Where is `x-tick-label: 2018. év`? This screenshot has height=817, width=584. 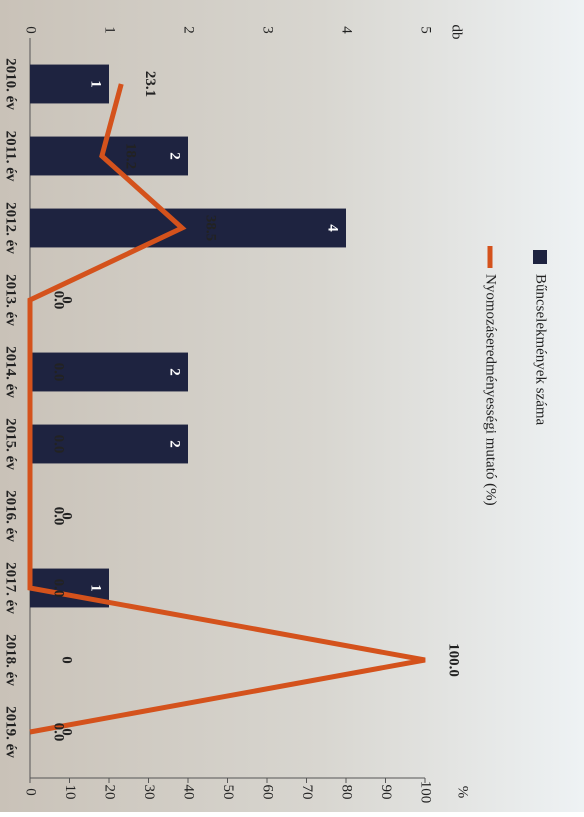 x-tick-label: 2018. év is located at coordinates (11, 660).